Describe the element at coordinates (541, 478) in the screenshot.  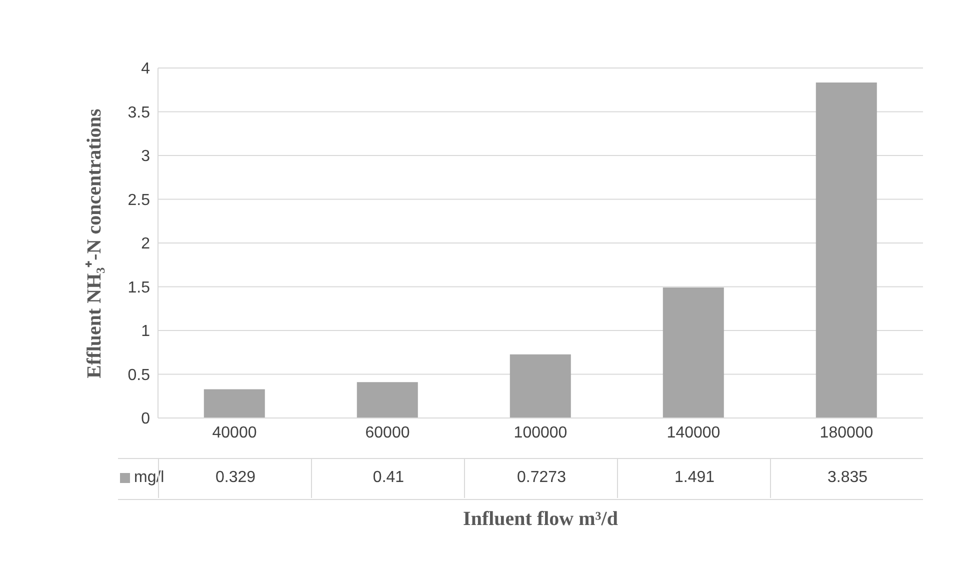
I see `data-label: 0.7273` at that location.